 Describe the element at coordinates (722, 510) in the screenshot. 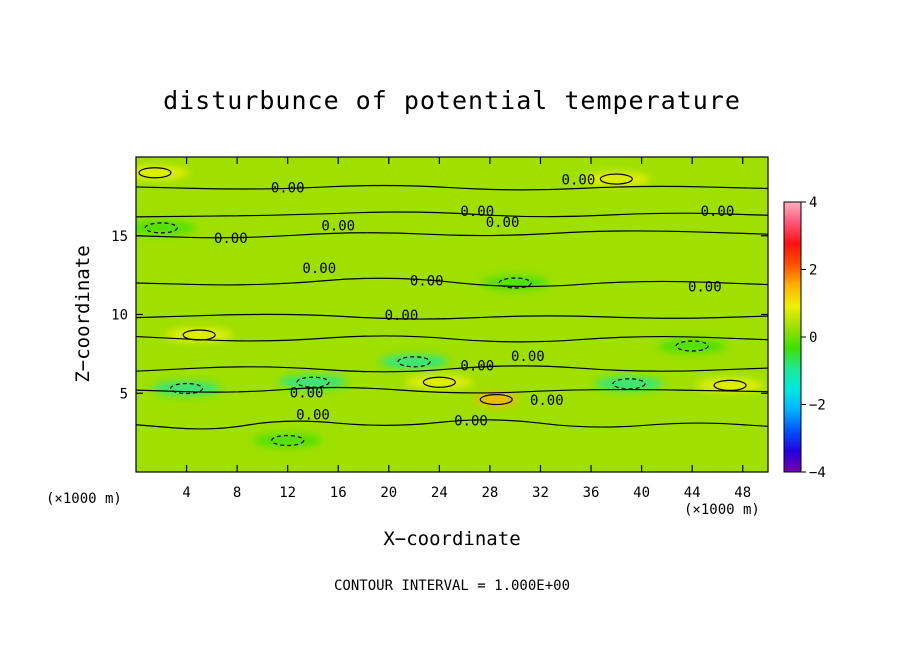

I see `x-unit-label: (×1000 m)` at that location.